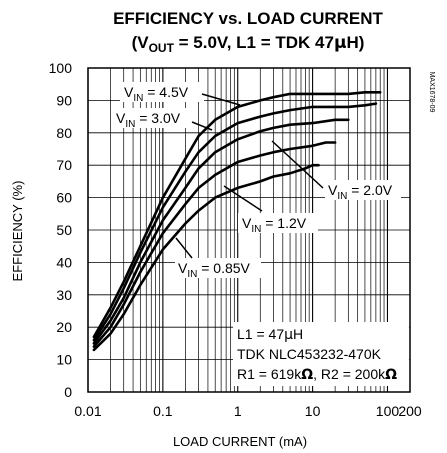 Image resolution: width=447 pixels, height=453 pixels. Describe the element at coordinates (64, 360) in the screenshot. I see `y-tick-label: 10` at that location.